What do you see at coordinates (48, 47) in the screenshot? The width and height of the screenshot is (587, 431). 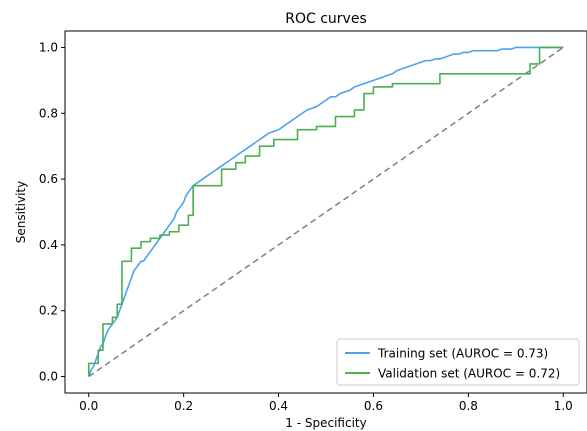 I see `y-tick-label: 1.0` at bounding box center [48, 47].